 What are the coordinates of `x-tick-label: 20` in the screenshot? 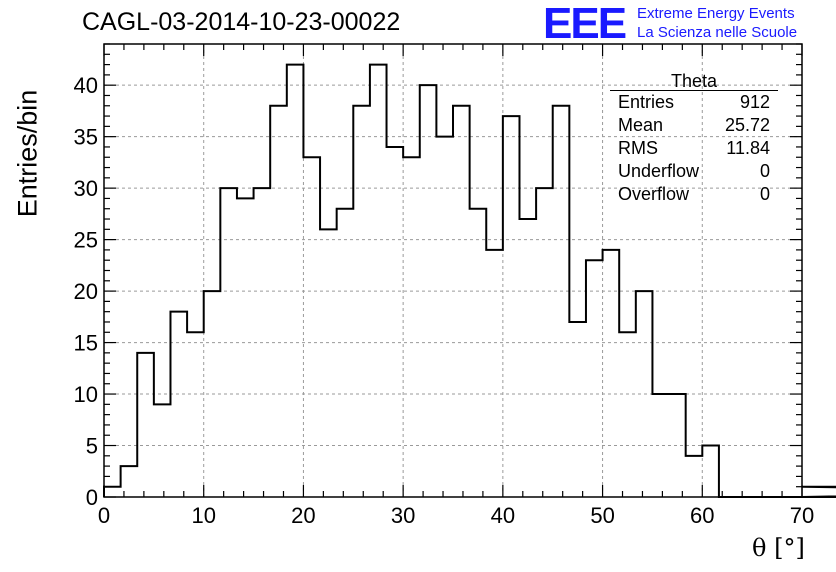 It's located at (303, 515).